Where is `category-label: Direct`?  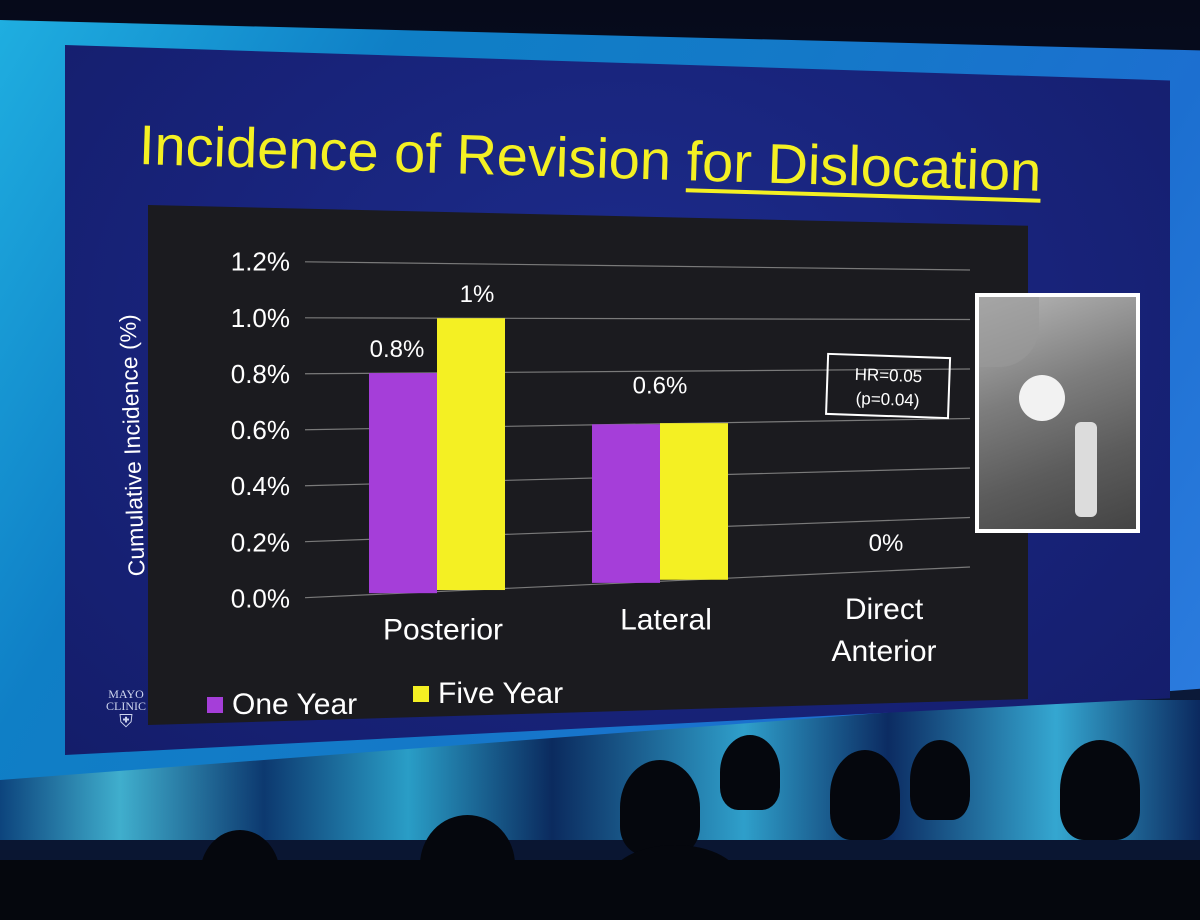 category-label: Direct is located at coordinates (884, 609).